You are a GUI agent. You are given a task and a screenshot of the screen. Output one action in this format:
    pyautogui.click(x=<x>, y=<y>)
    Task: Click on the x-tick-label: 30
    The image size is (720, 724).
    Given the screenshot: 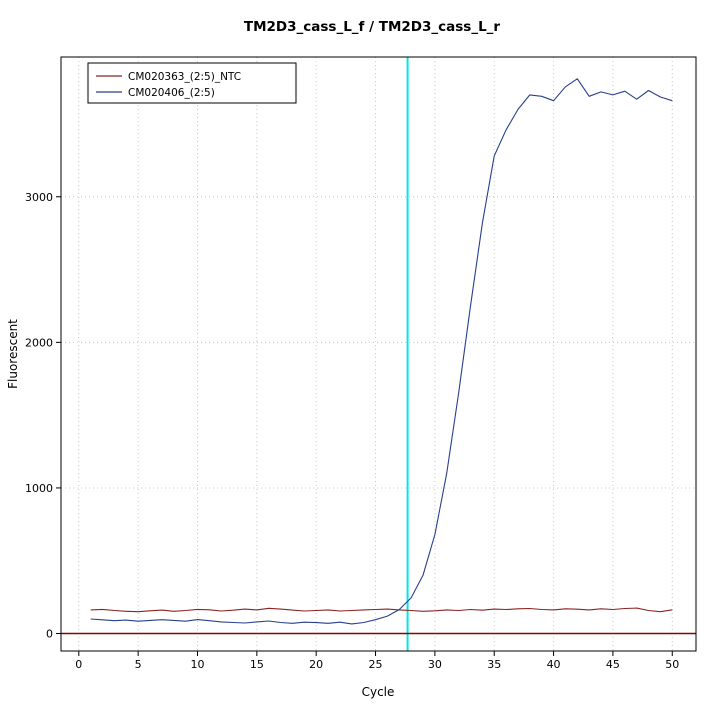 What is the action you would take?
    pyautogui.click(x=435, y=664)
    